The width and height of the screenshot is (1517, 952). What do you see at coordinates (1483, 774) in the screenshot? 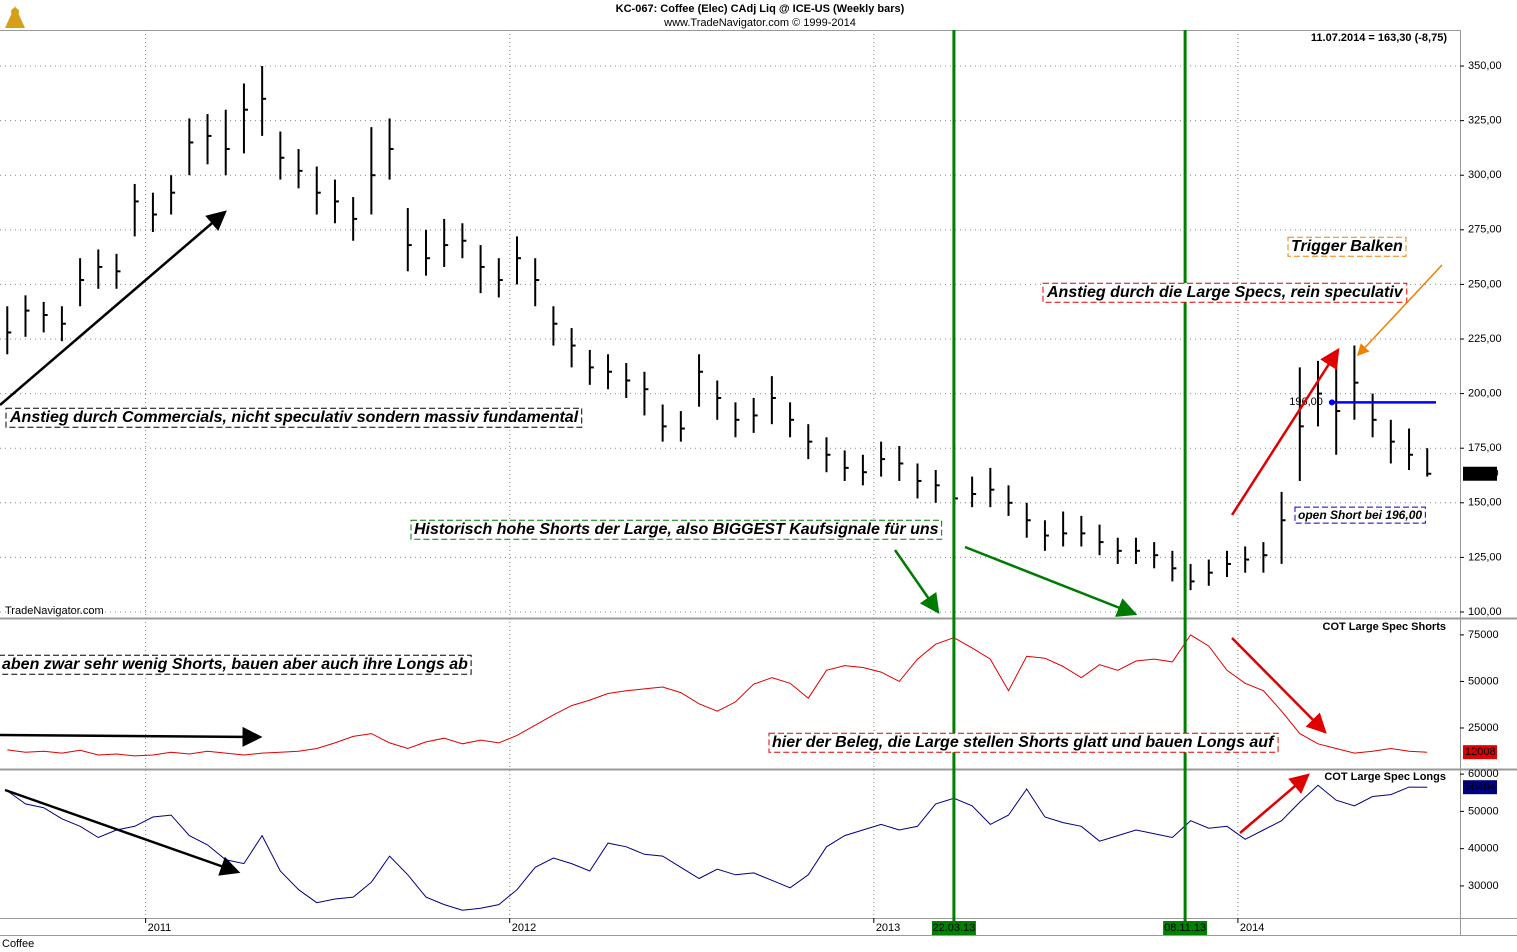
I see `y-tick-label: 60000` at bounding box center [1483, 774].